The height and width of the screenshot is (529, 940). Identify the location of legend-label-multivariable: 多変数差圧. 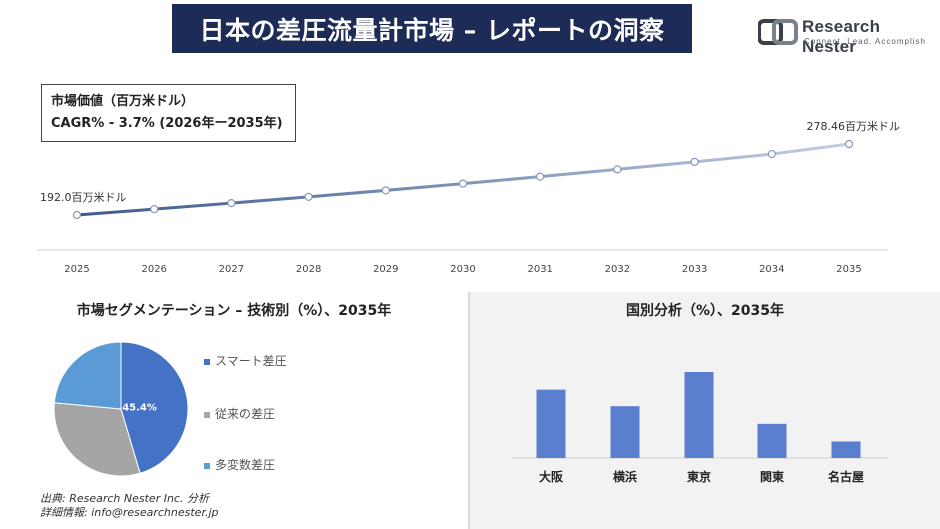
(245, 465).